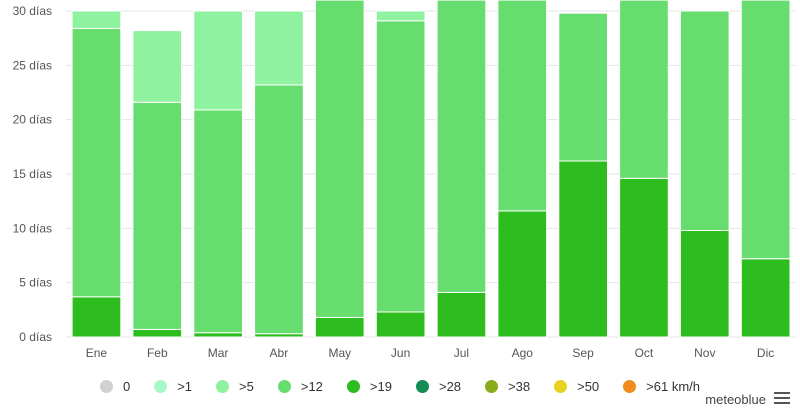 The width and height of the screenshot is (800, 412). I want to click on legend-label: >50, so click(588, 386).